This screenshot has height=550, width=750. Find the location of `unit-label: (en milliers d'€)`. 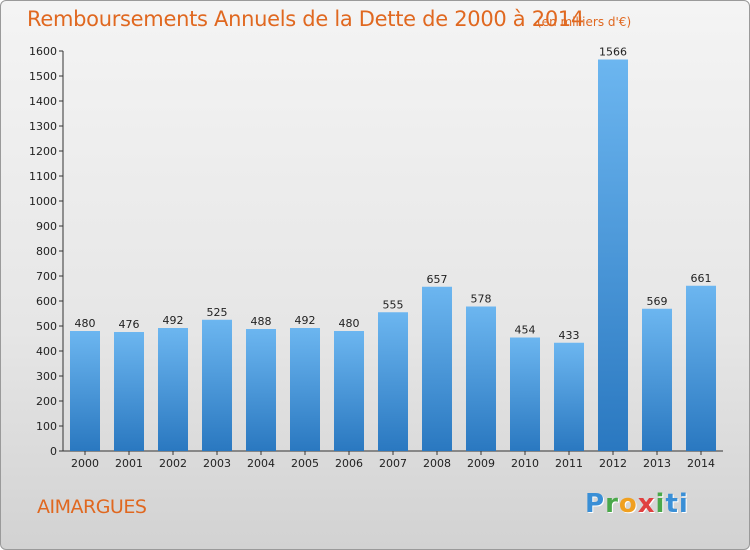

unit-label: (en milliers d'€) is located at coordinates (584, 22).